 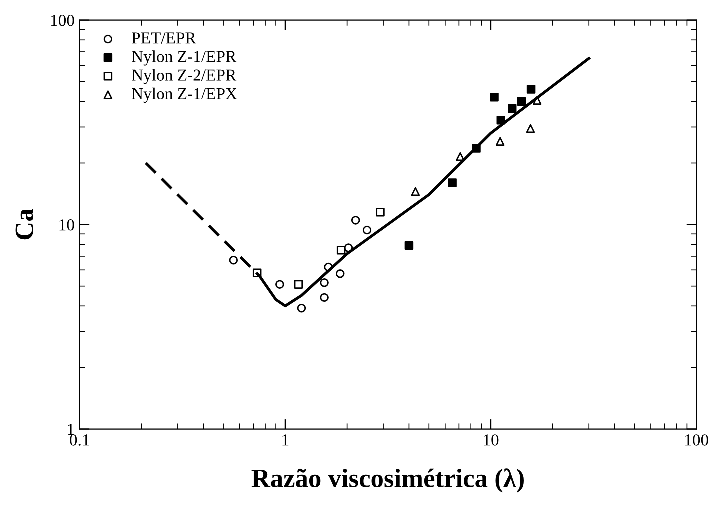 What do you see at coordinates (164, 38) in the screenshot?
I see `legend-label: PET/EPR` at bounding box center [164, 38].